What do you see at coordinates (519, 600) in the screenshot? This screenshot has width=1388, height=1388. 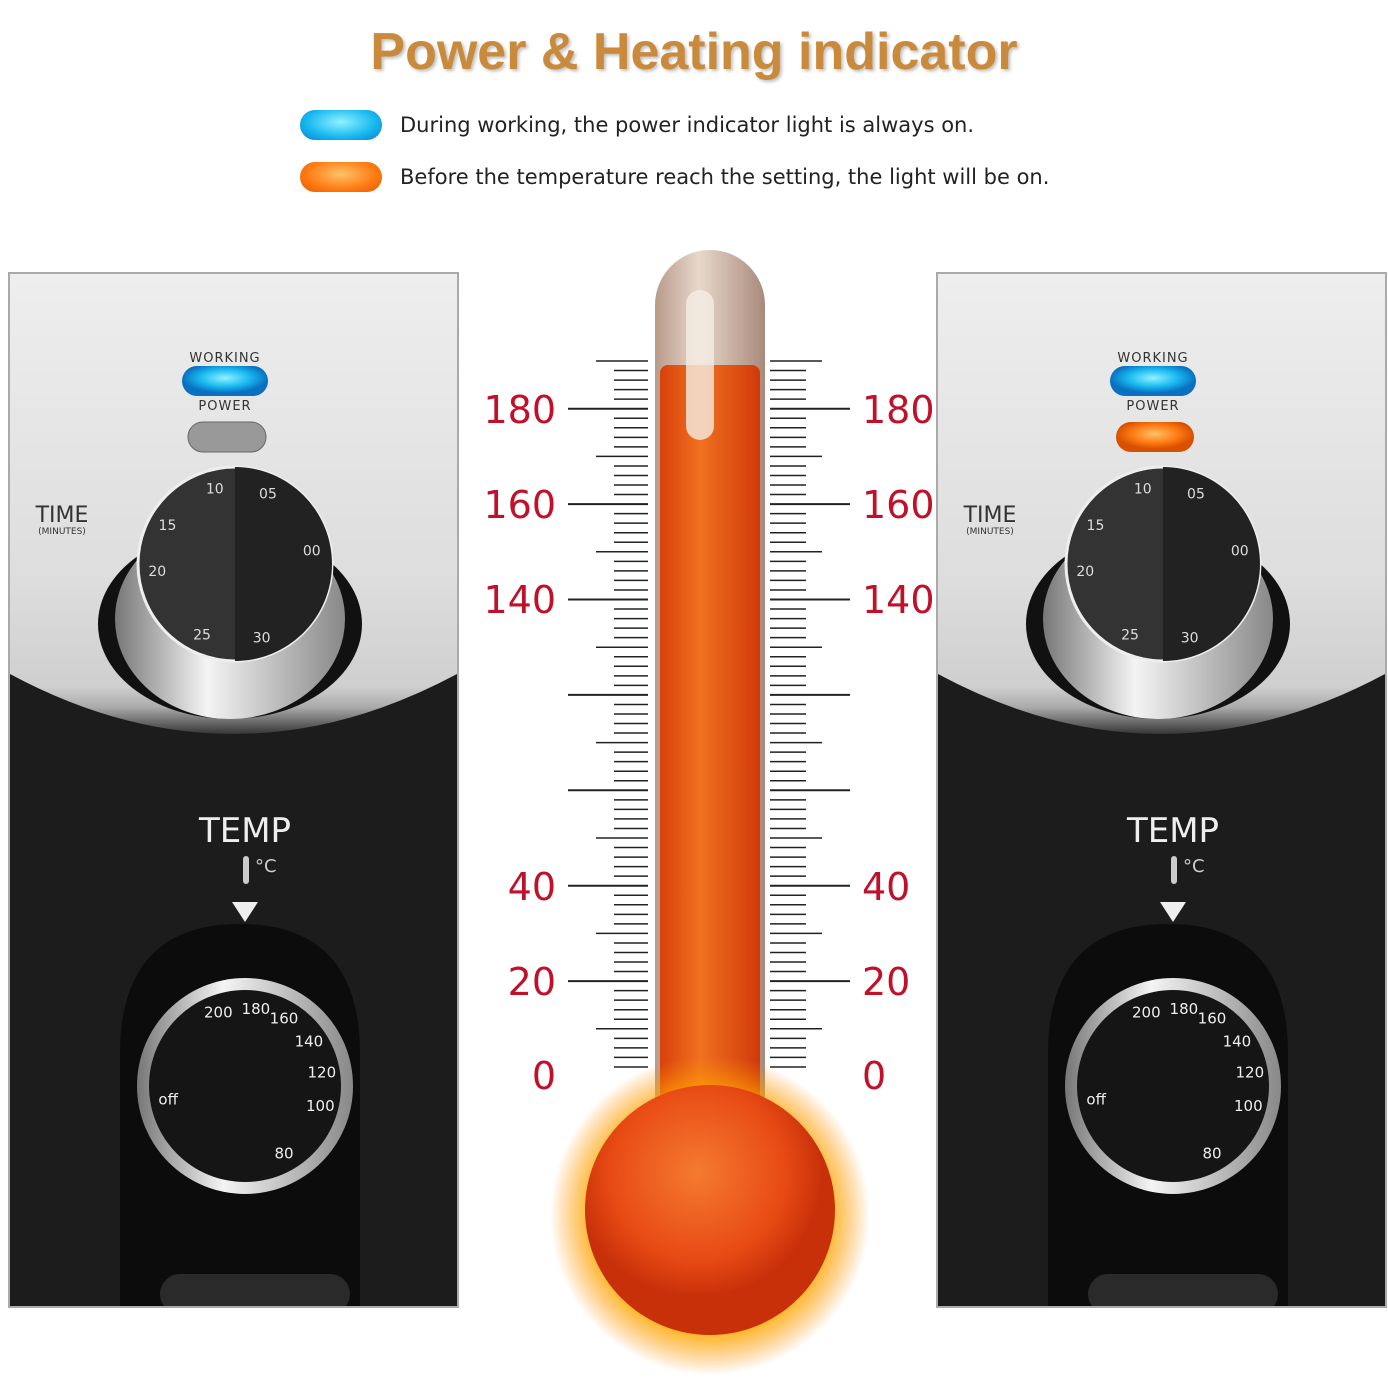 I see `left-scale-label: 140` at bounding box center [519, 600].